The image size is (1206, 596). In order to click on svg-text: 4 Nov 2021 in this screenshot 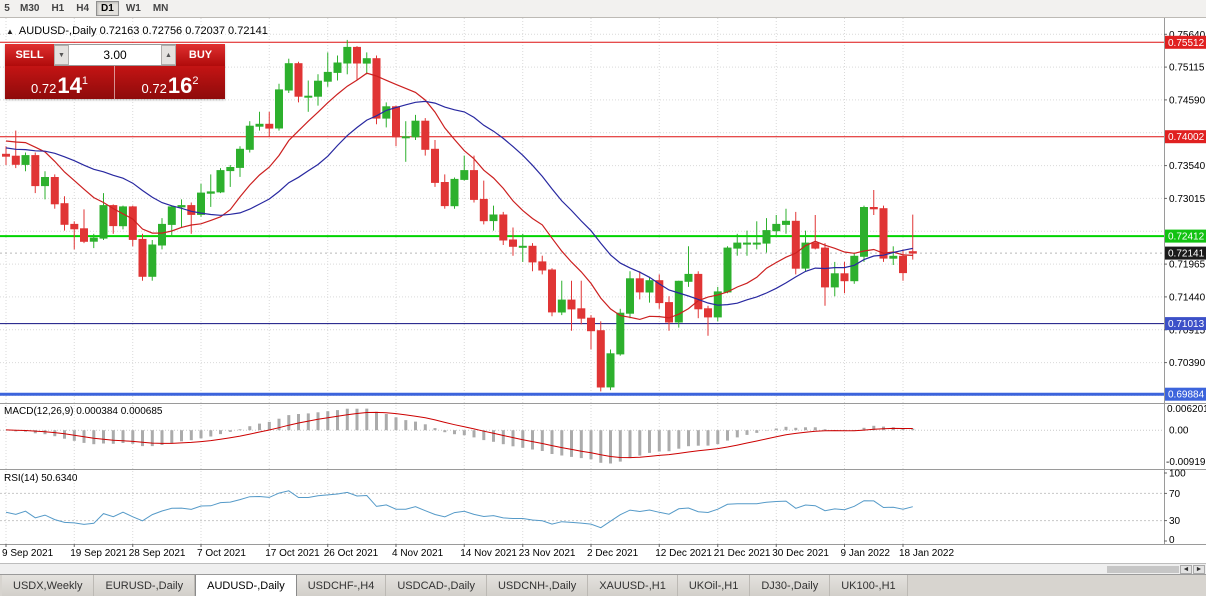, I will do `click(418, 553)`.